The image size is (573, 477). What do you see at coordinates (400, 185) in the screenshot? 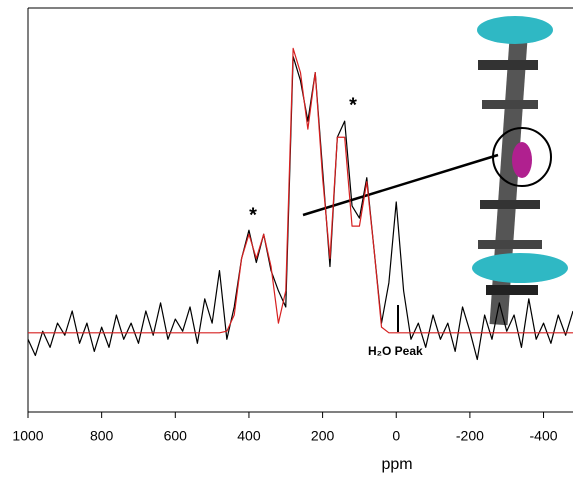
I see `pointer-line` at bounding box center [400, 185].